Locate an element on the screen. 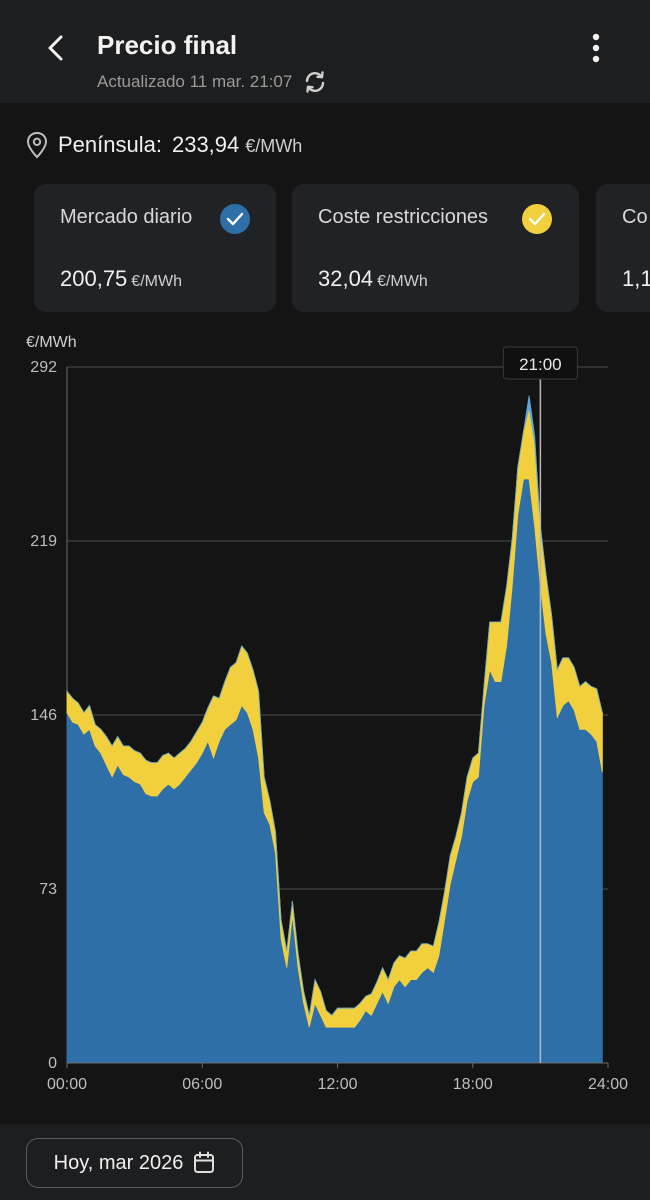 The image size is (650, 1200). update-info: Actualizado 11 mar. 21:07 is located at coordinates (212, 82).